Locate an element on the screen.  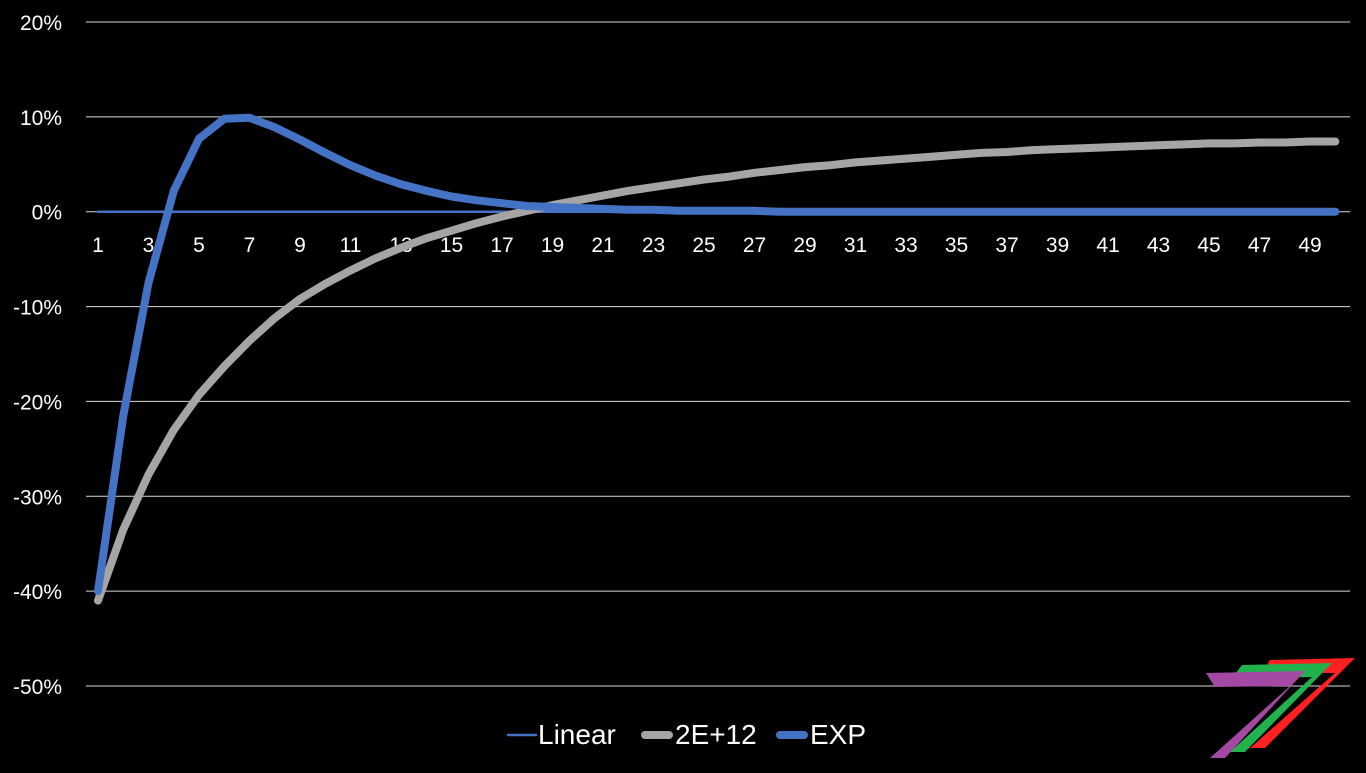
legend: Linear 2E+12 EXP is located at coordinates (686, 734).